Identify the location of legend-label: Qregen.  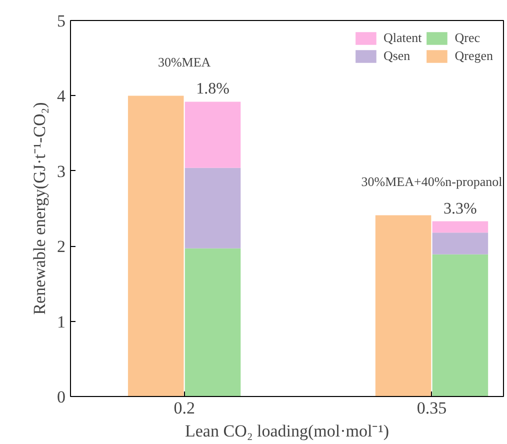
(473, 56).